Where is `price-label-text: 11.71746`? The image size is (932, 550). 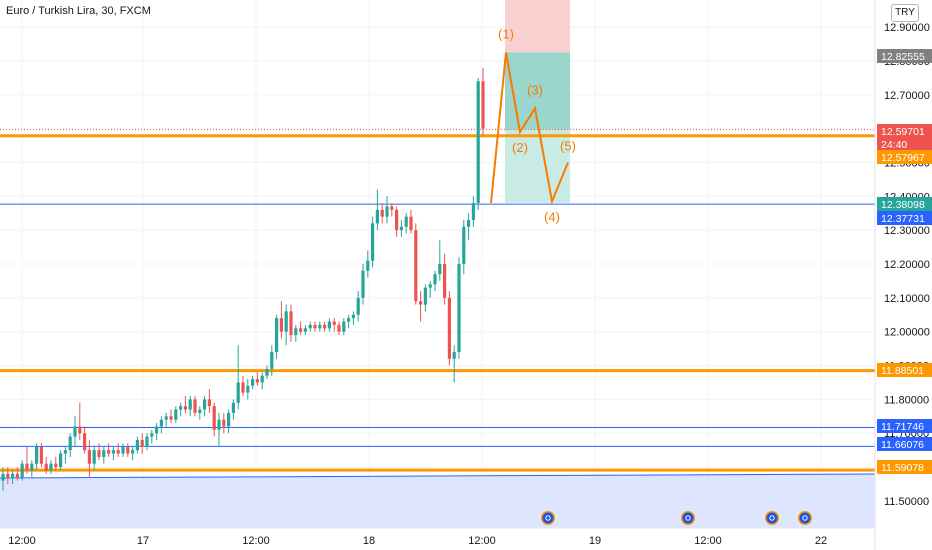 price-label-text: 11.71746 is located at coordinates (902, 427).